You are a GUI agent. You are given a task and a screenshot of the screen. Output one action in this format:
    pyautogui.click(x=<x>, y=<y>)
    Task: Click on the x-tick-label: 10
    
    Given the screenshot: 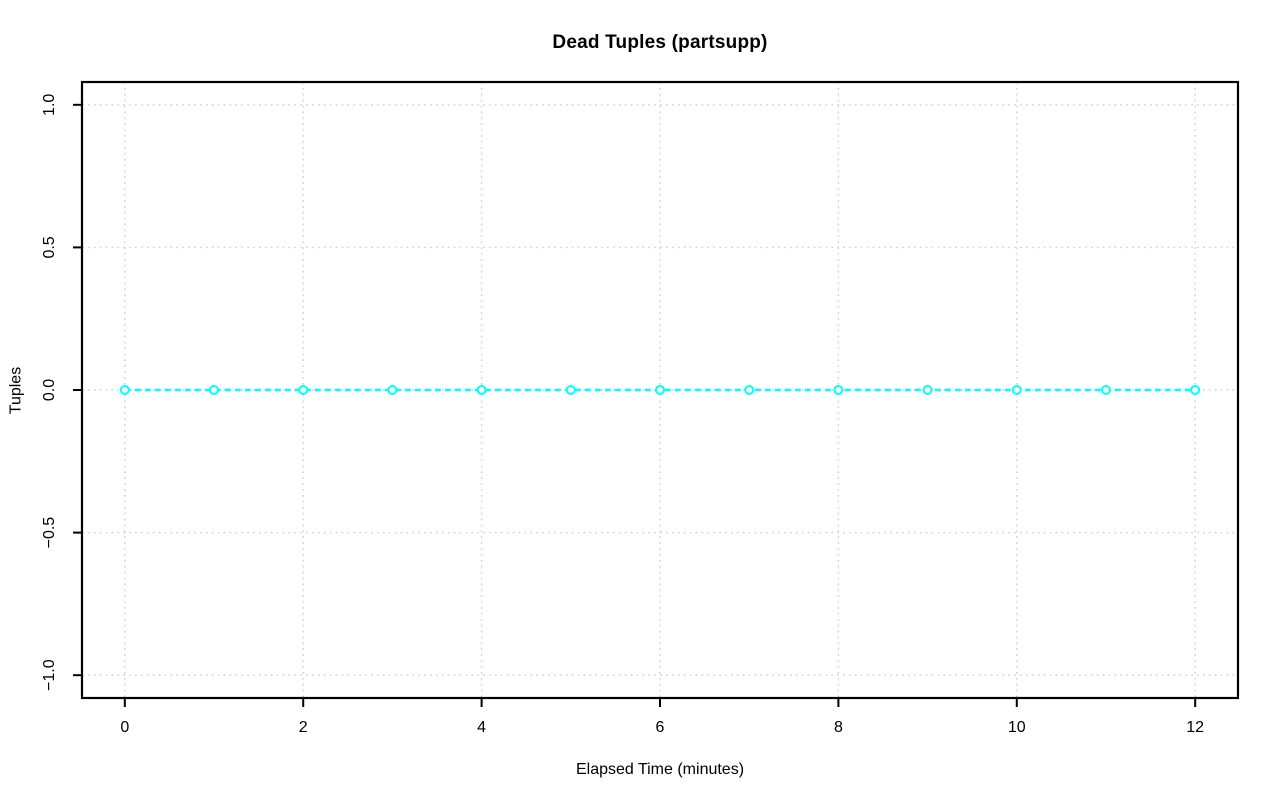 What is the action you would take?
    pyautogui.click(x=1017, y=727)
    